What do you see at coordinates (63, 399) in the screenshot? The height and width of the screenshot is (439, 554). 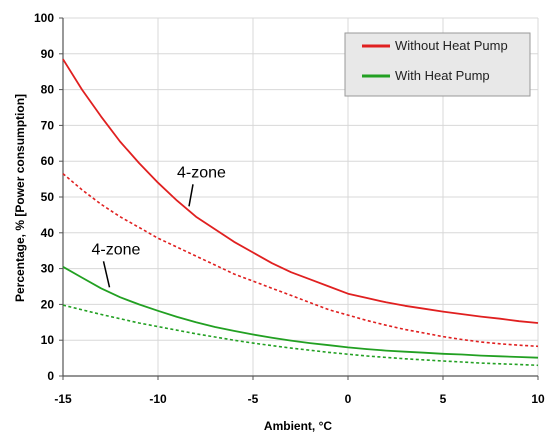 I see `x-tick-label: -15` at bounding box center [63, 399].